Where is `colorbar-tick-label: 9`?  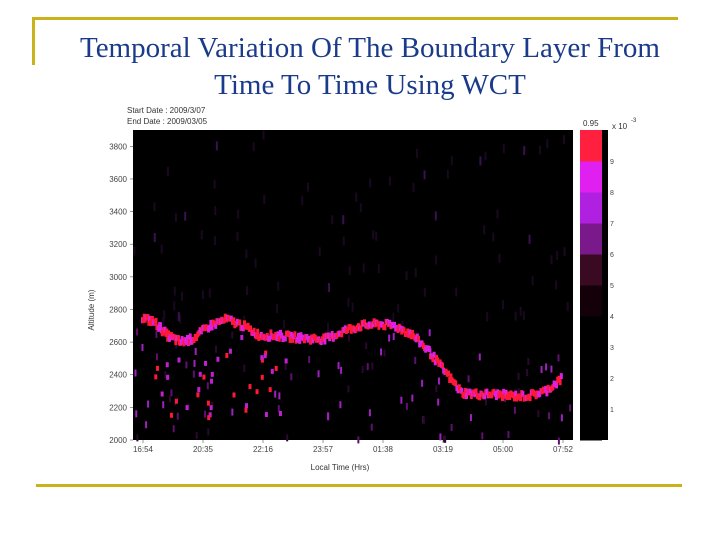 colorbar-tick-label: 9 is located at coordinates (612, 162).